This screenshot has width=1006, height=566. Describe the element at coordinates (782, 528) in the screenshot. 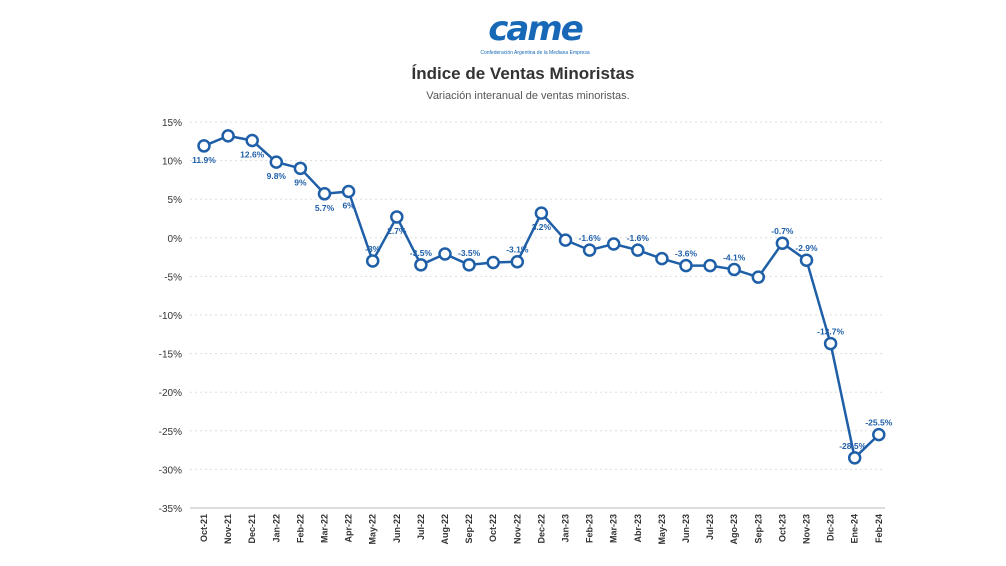

I see `x-tick-label: Oct-23` at that location.